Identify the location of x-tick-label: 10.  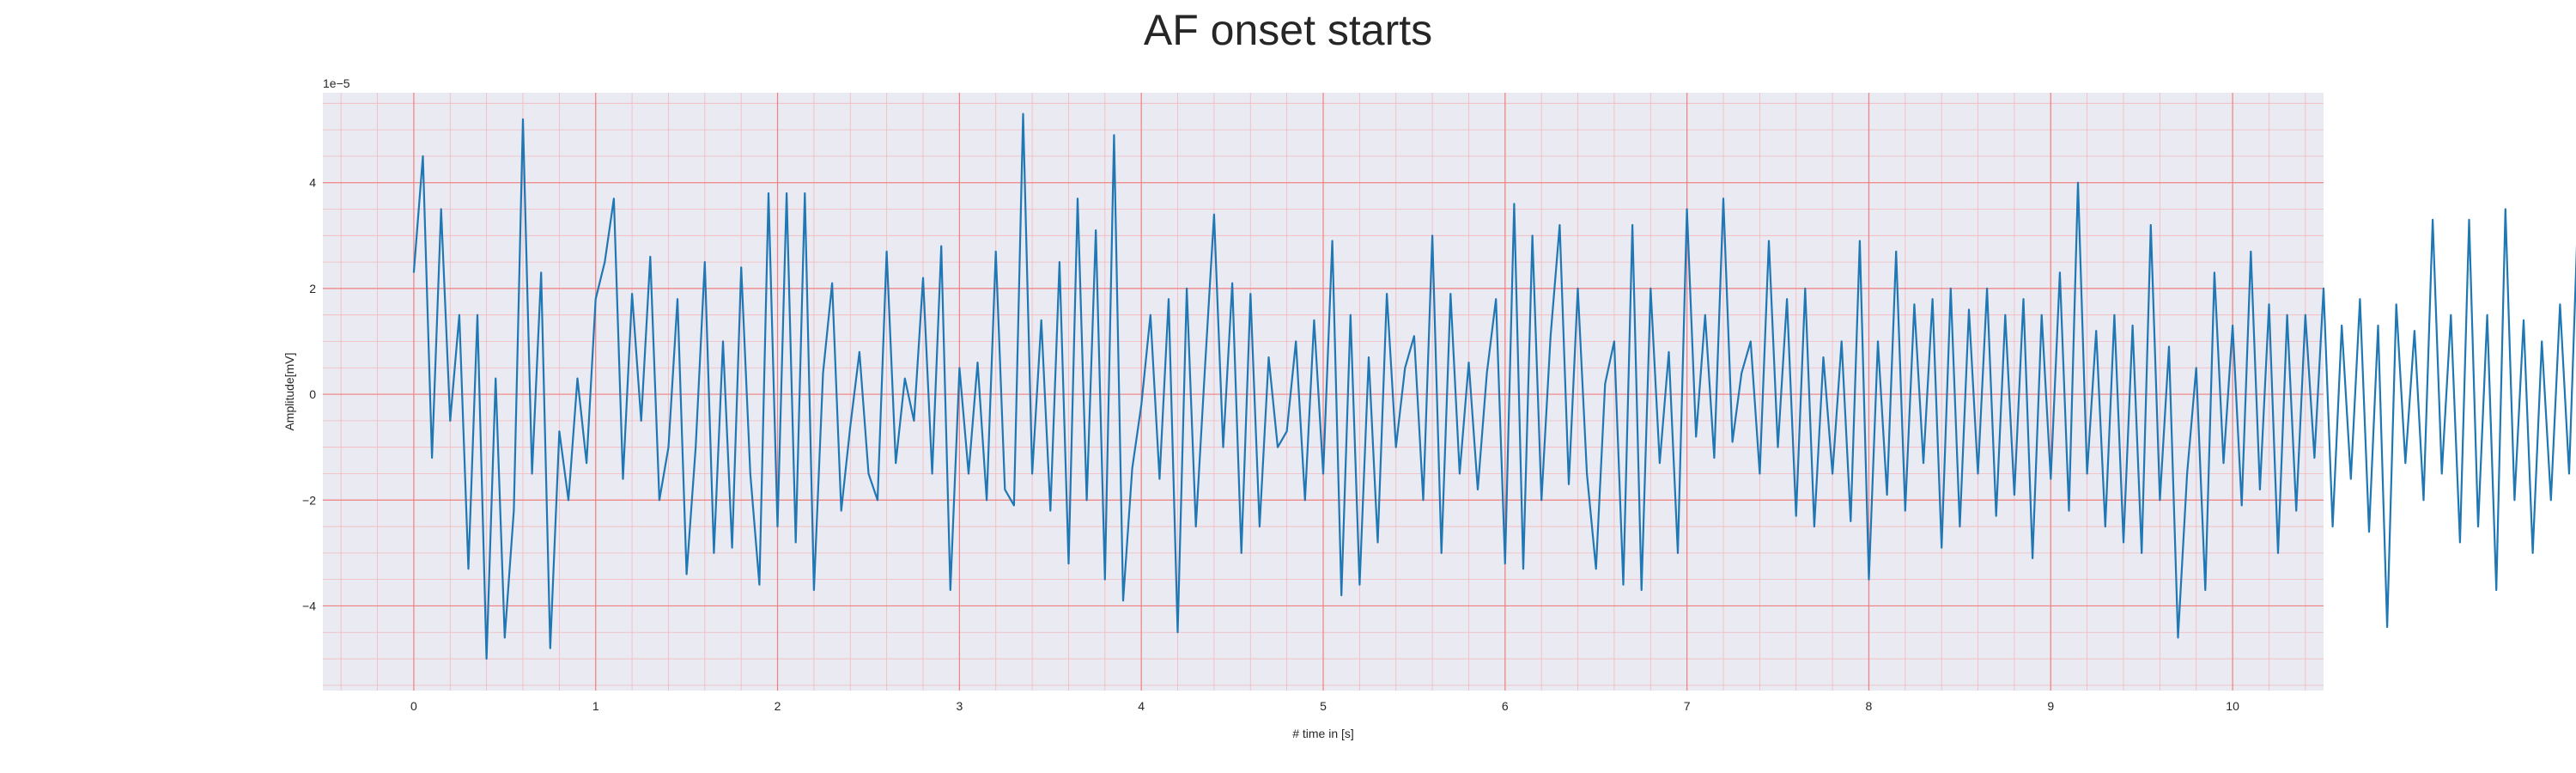
(2232, 706).